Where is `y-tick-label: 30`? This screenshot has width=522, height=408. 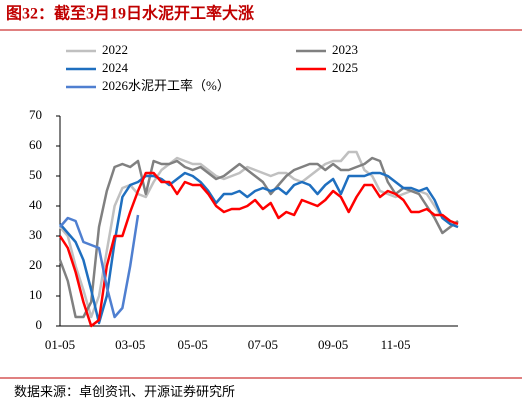 y-tick-label: 30 is located at coordinates (35, 234).